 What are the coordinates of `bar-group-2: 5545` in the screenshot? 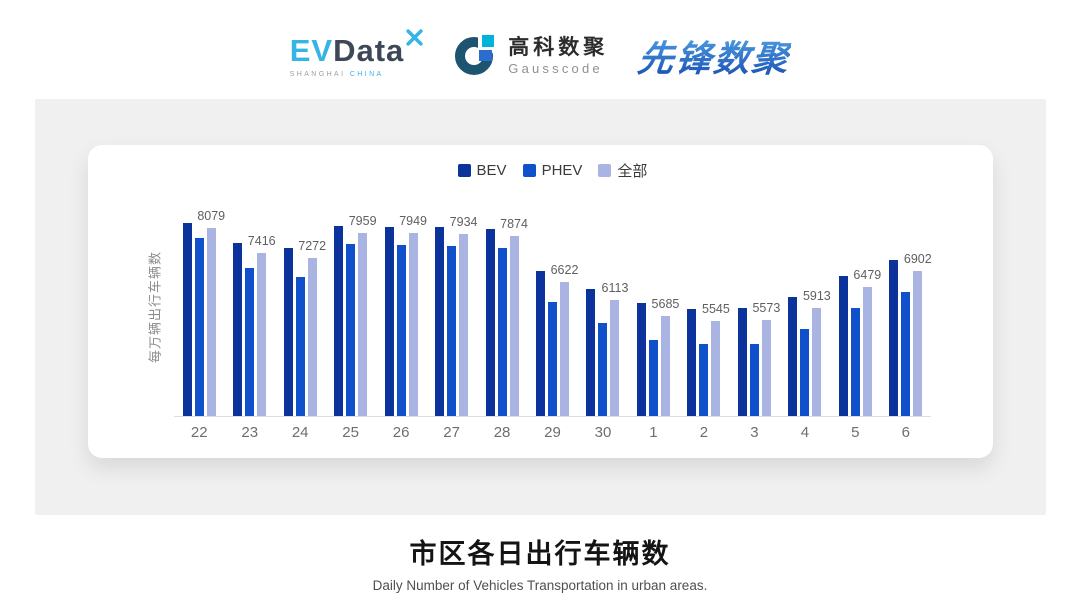 It's located at (704, 313).